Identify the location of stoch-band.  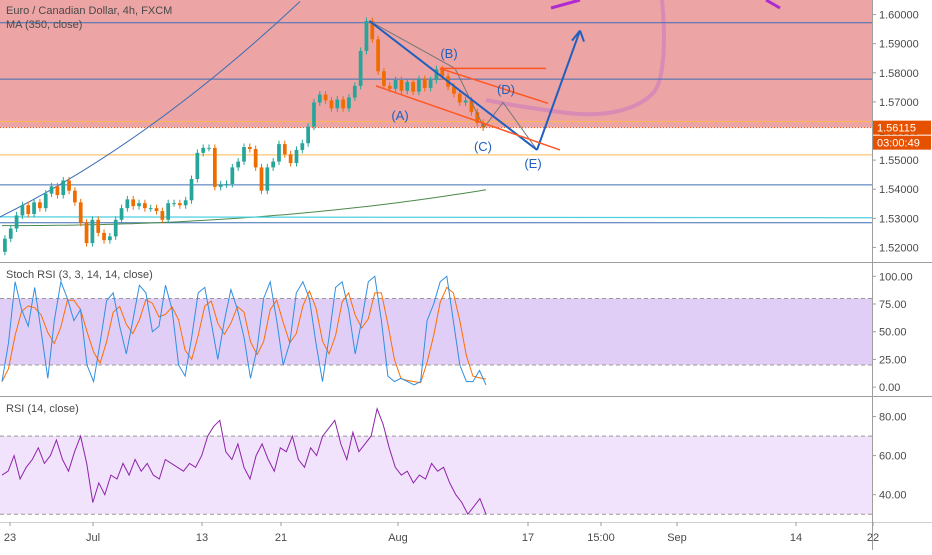
(436, 331).